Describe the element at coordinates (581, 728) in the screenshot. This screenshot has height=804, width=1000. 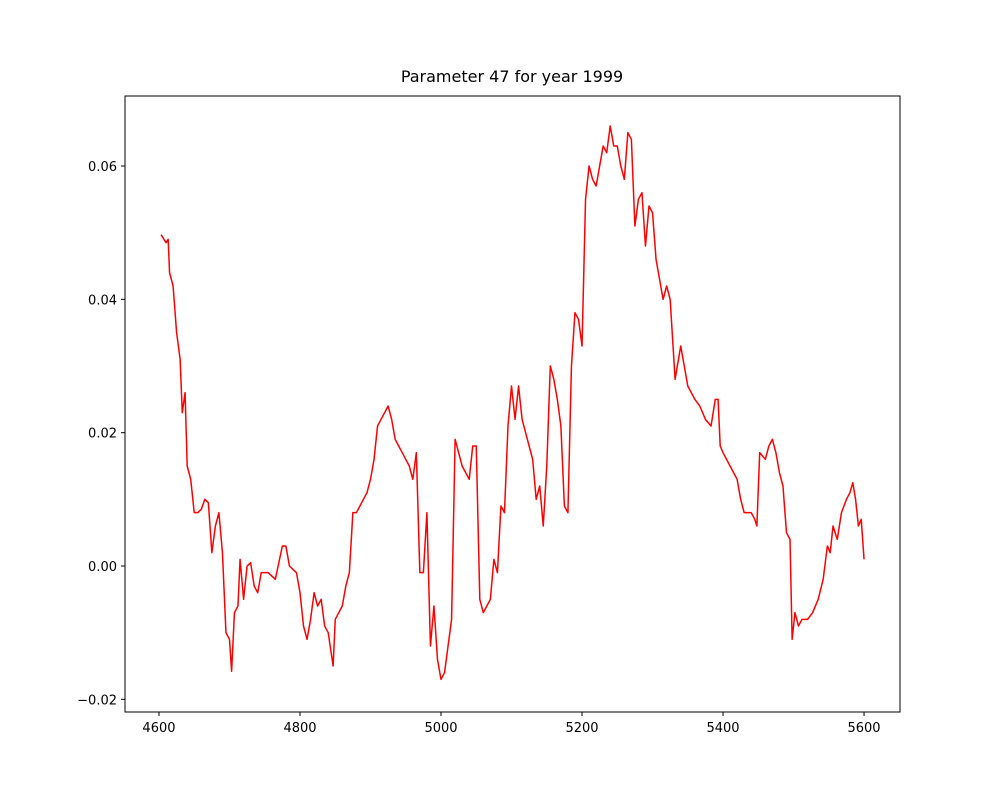
I see `x-tick-label: 5200` at that location.